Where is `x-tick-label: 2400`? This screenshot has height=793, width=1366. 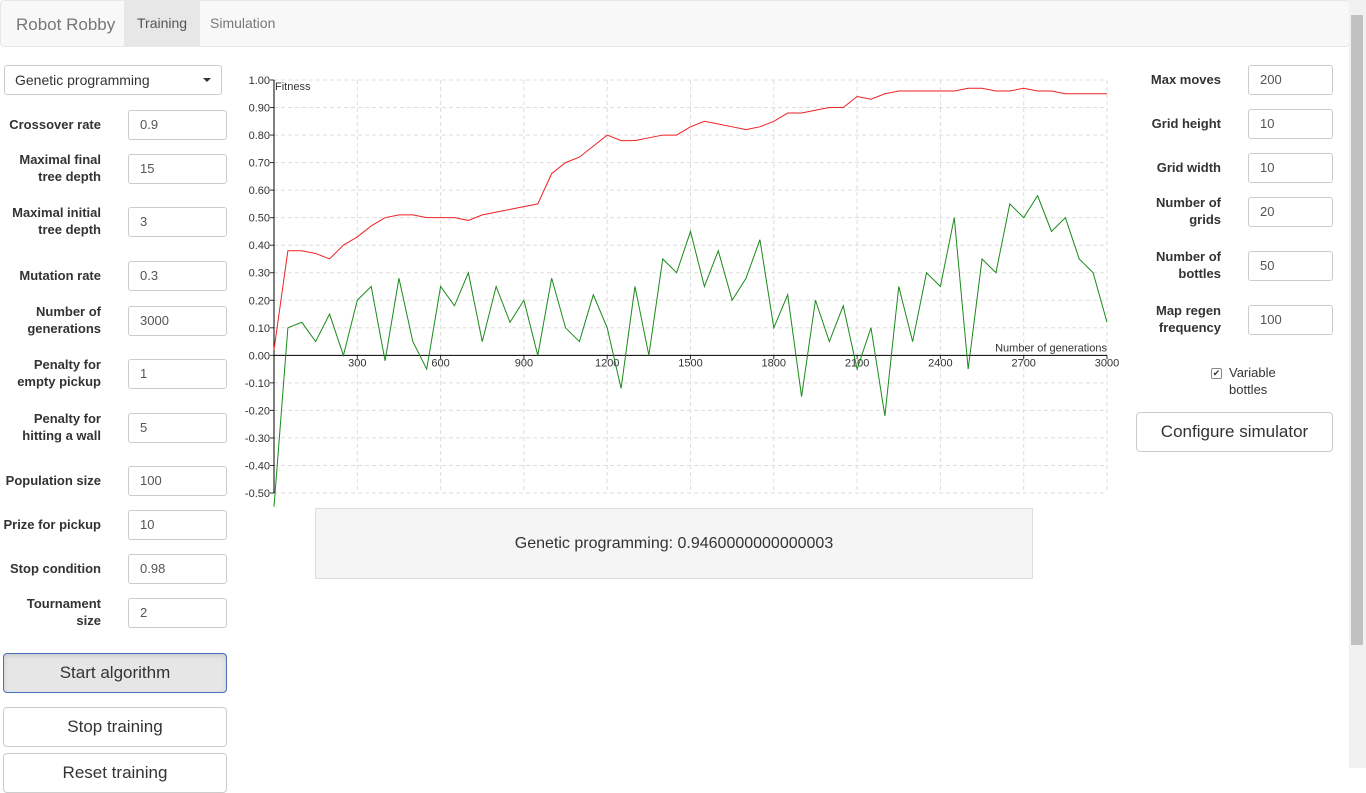 x-tick-label: 2400 is located at coordinates (940, 363).